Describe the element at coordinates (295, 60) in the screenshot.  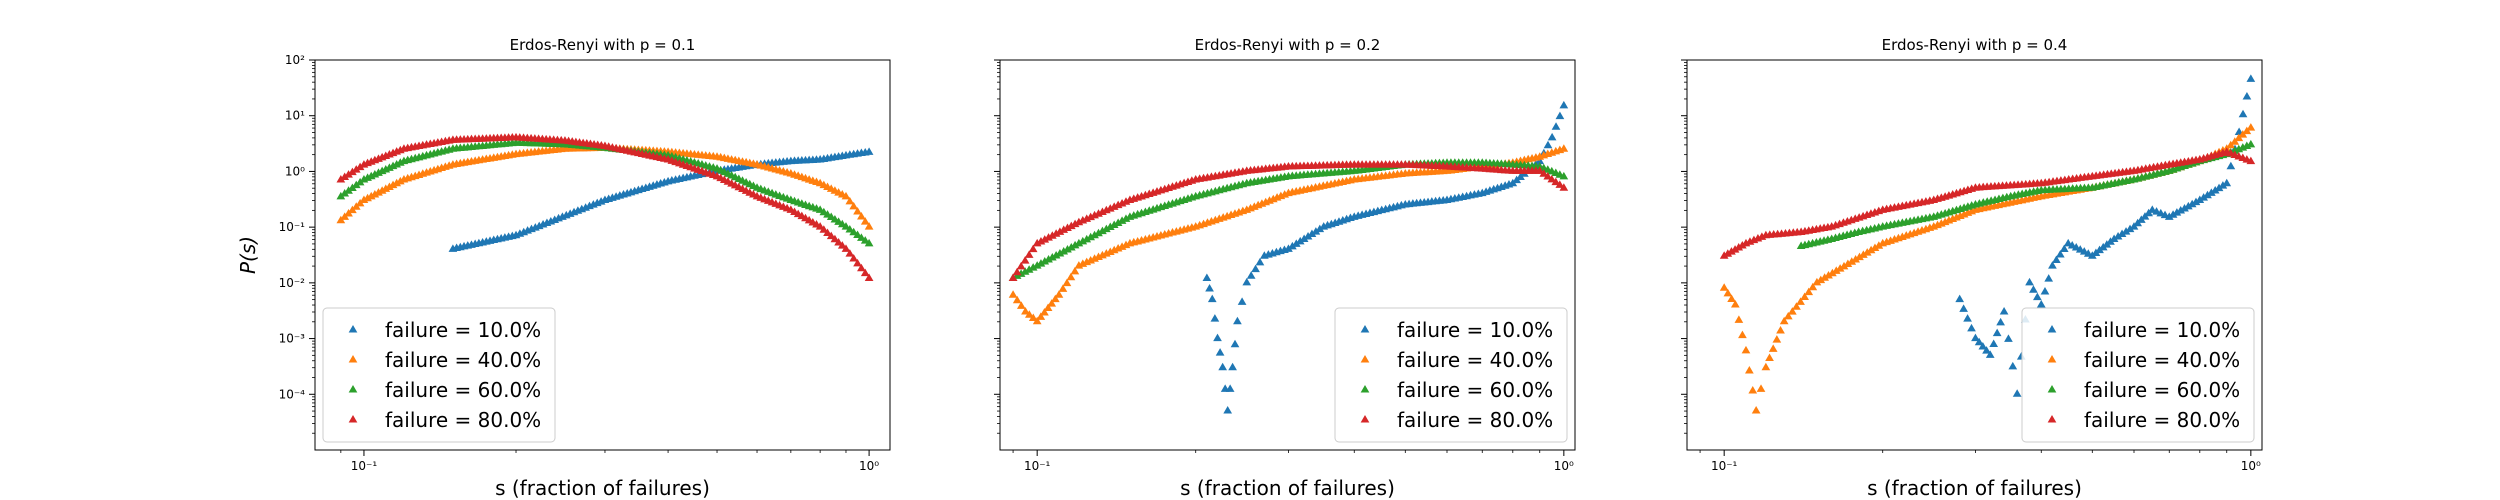
I see `y-tick-label: 10²` at that location.